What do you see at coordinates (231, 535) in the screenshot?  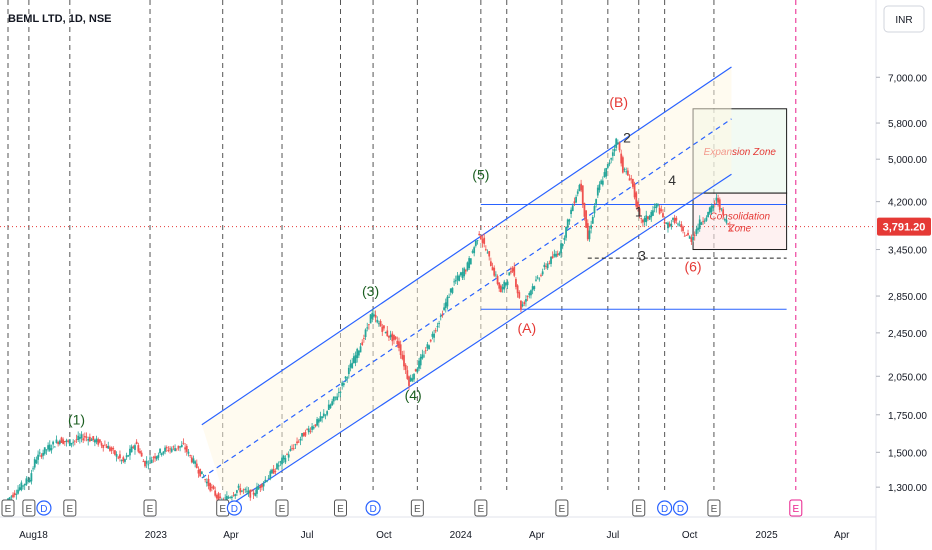 I see `x-tick-label: Apr` at bounding box center [231, 535].